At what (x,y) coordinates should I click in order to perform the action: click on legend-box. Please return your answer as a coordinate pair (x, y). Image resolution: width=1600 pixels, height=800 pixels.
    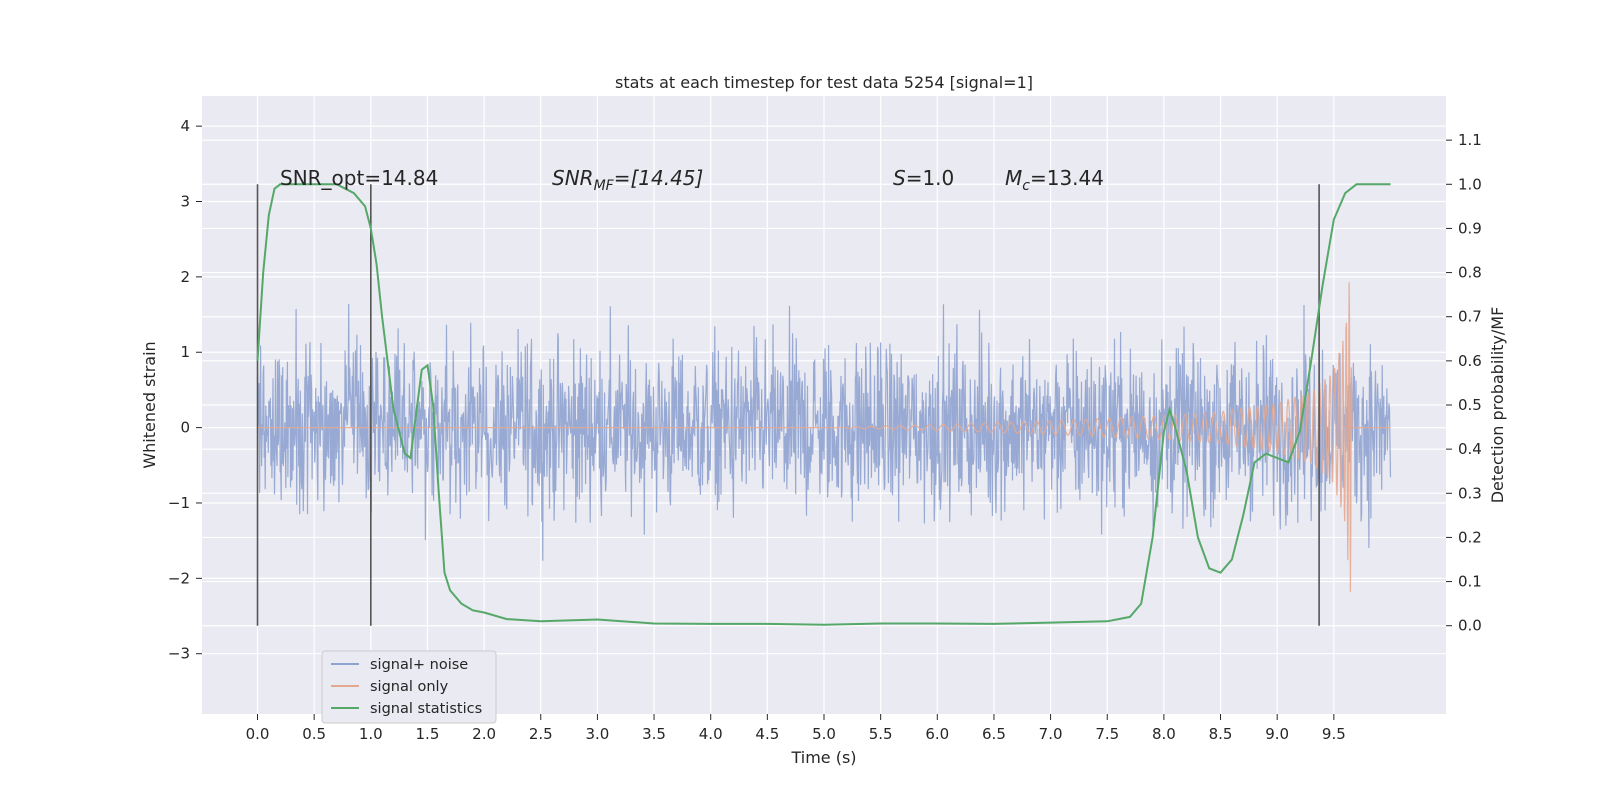
    Looking at the image, I should click on (409, 687).